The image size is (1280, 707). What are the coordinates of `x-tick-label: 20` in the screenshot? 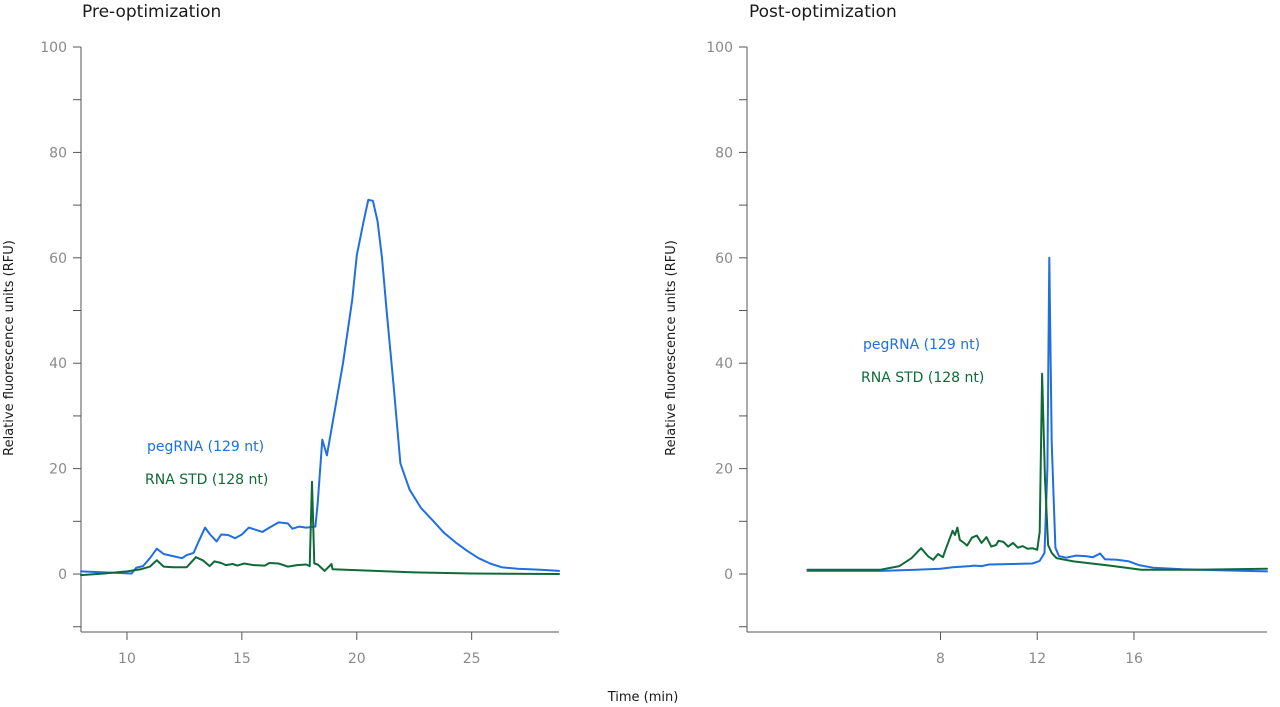 It's located at (357, 659).